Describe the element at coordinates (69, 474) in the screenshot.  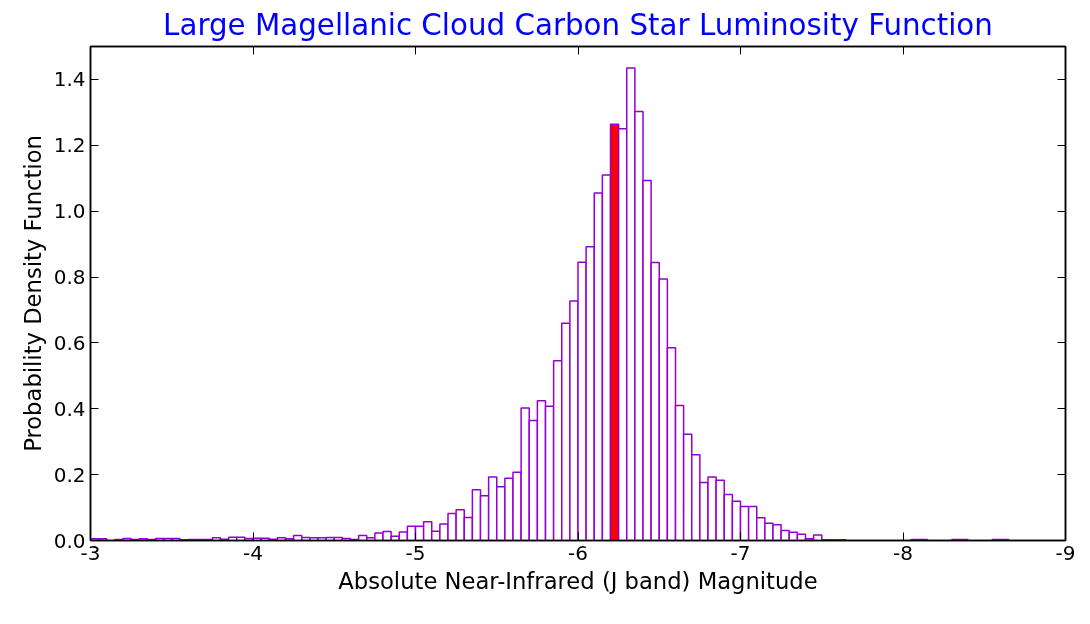
I see `y-tick-label: 0.2` at that location.